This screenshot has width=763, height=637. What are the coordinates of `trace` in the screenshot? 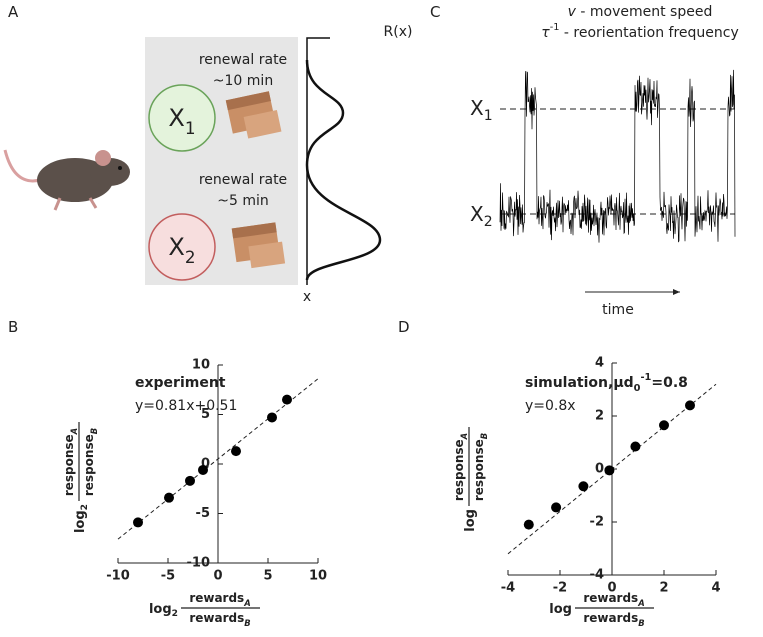 It's located at (617, 156).